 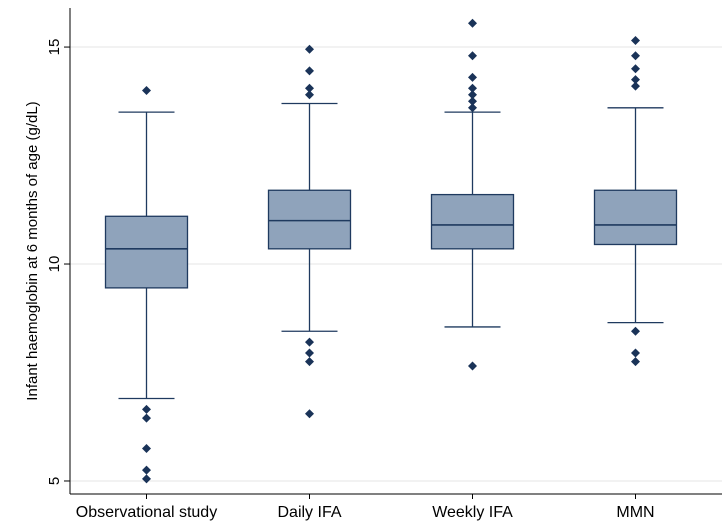 What do you see at coordinates (54, 481) in the screenshot?
I see `y-tick-label: 5` at bounding box center [54, 481].